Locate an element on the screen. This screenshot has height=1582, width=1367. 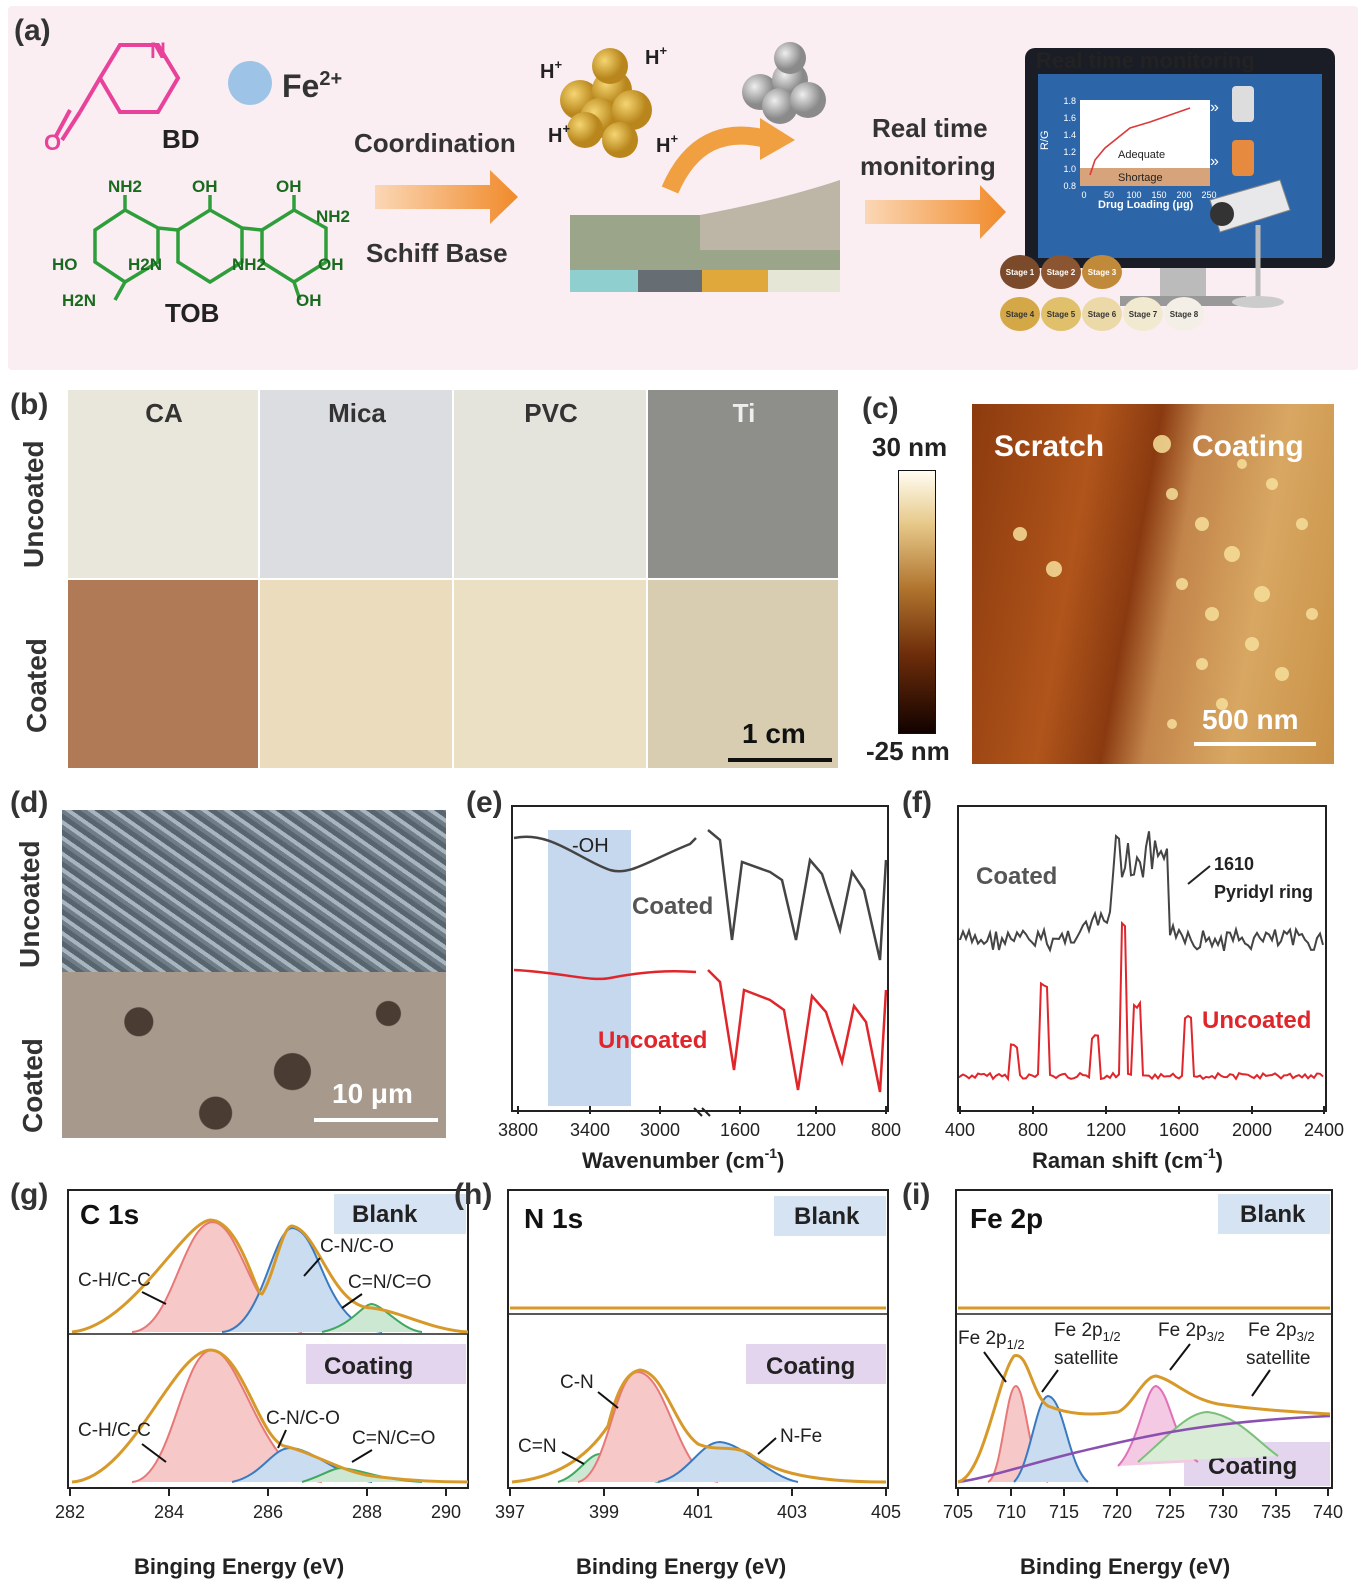
inset-y-tick: 1.6 is located at coordinates (1069, 118).